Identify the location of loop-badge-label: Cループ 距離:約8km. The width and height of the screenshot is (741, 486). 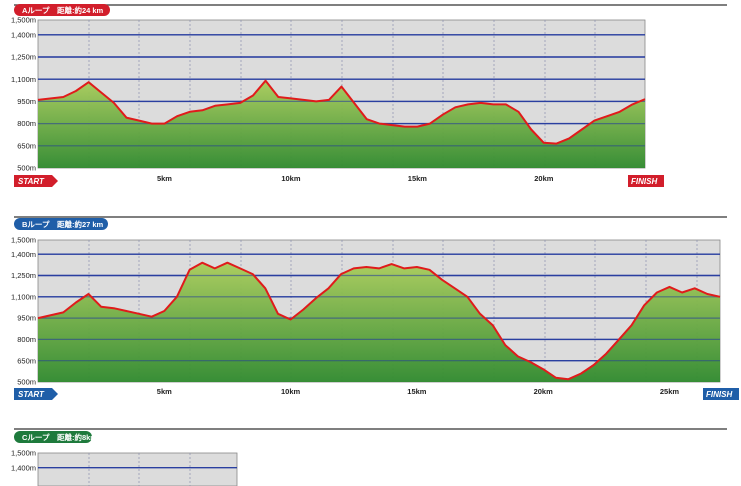
(59, 437).